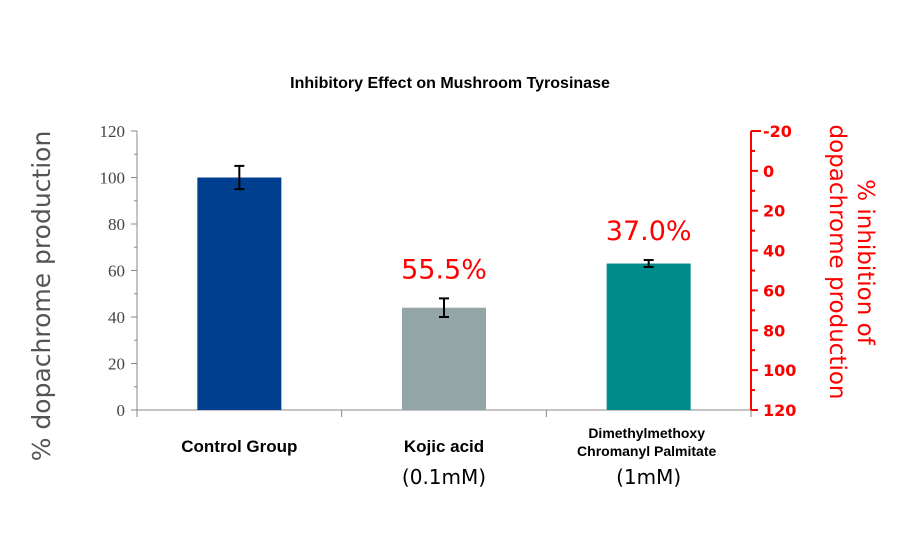 The width and height of the screenshot is (915, 542). Describe the element at coordinates (768, 171) in the screenshot. I see `y2-tick-label: 0` at that location.